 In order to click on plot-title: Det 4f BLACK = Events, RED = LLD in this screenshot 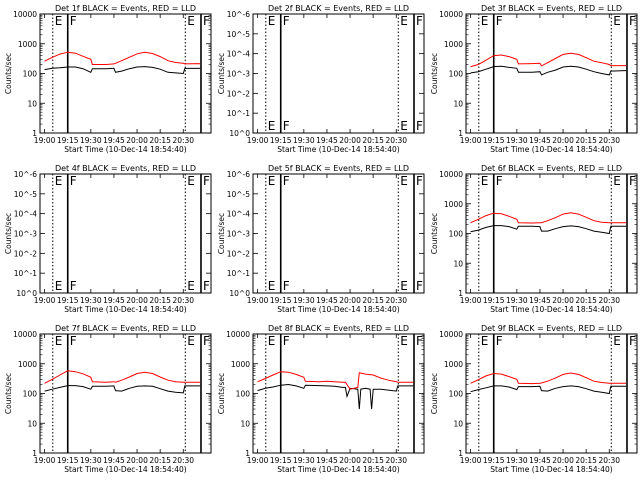, I will do `click(125, 168)`.